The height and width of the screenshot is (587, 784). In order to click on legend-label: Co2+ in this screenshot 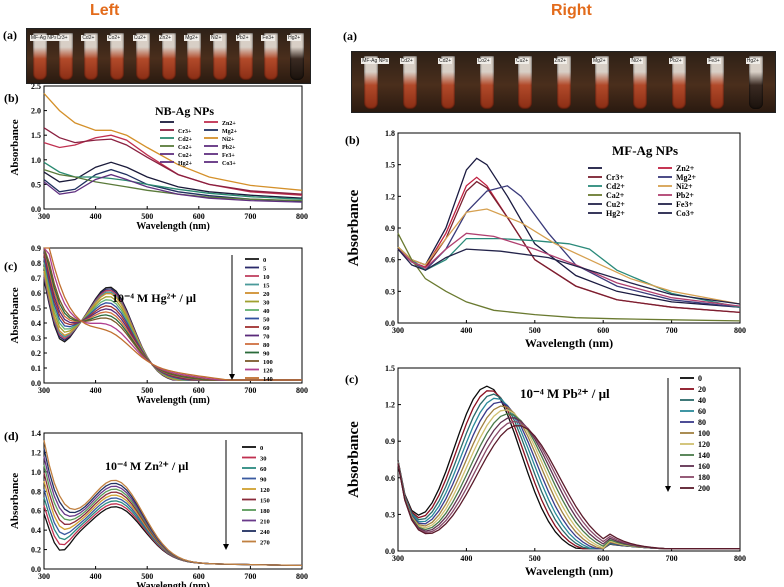, I will do `click(185, 148)`.